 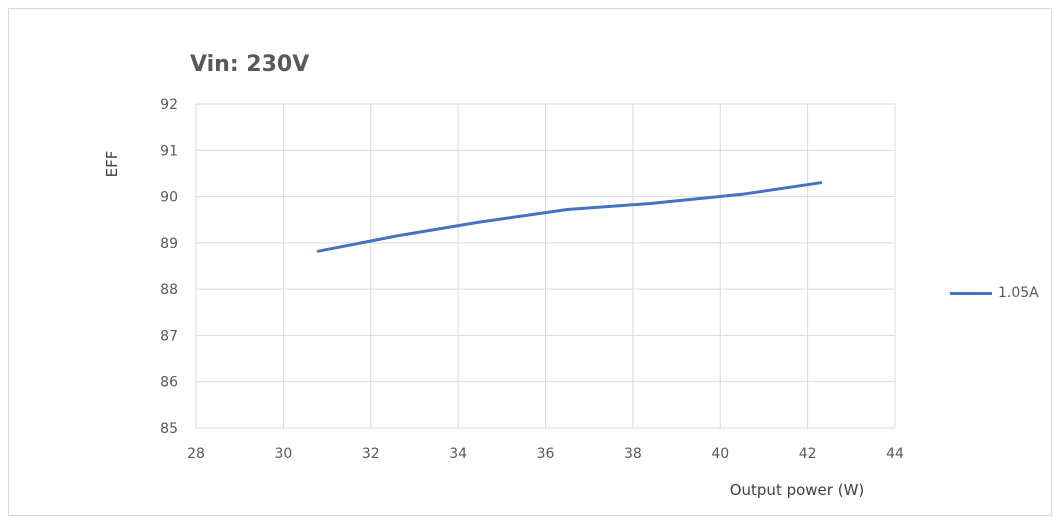 I want to click on legend-label: 1.05A, so click(x=1018, y=293).